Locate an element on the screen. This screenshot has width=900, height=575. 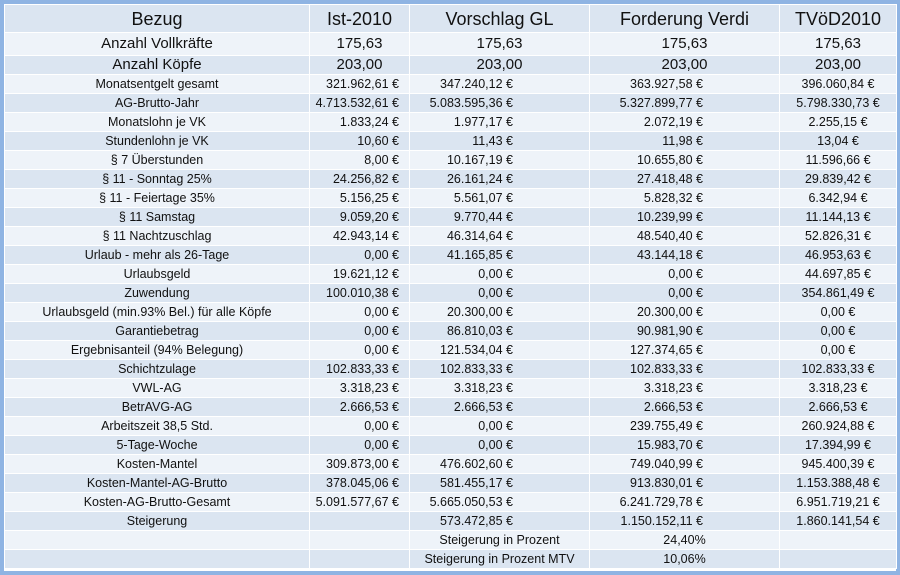
cell-value: 52.826,31 € is located at coordinates (838, 236).